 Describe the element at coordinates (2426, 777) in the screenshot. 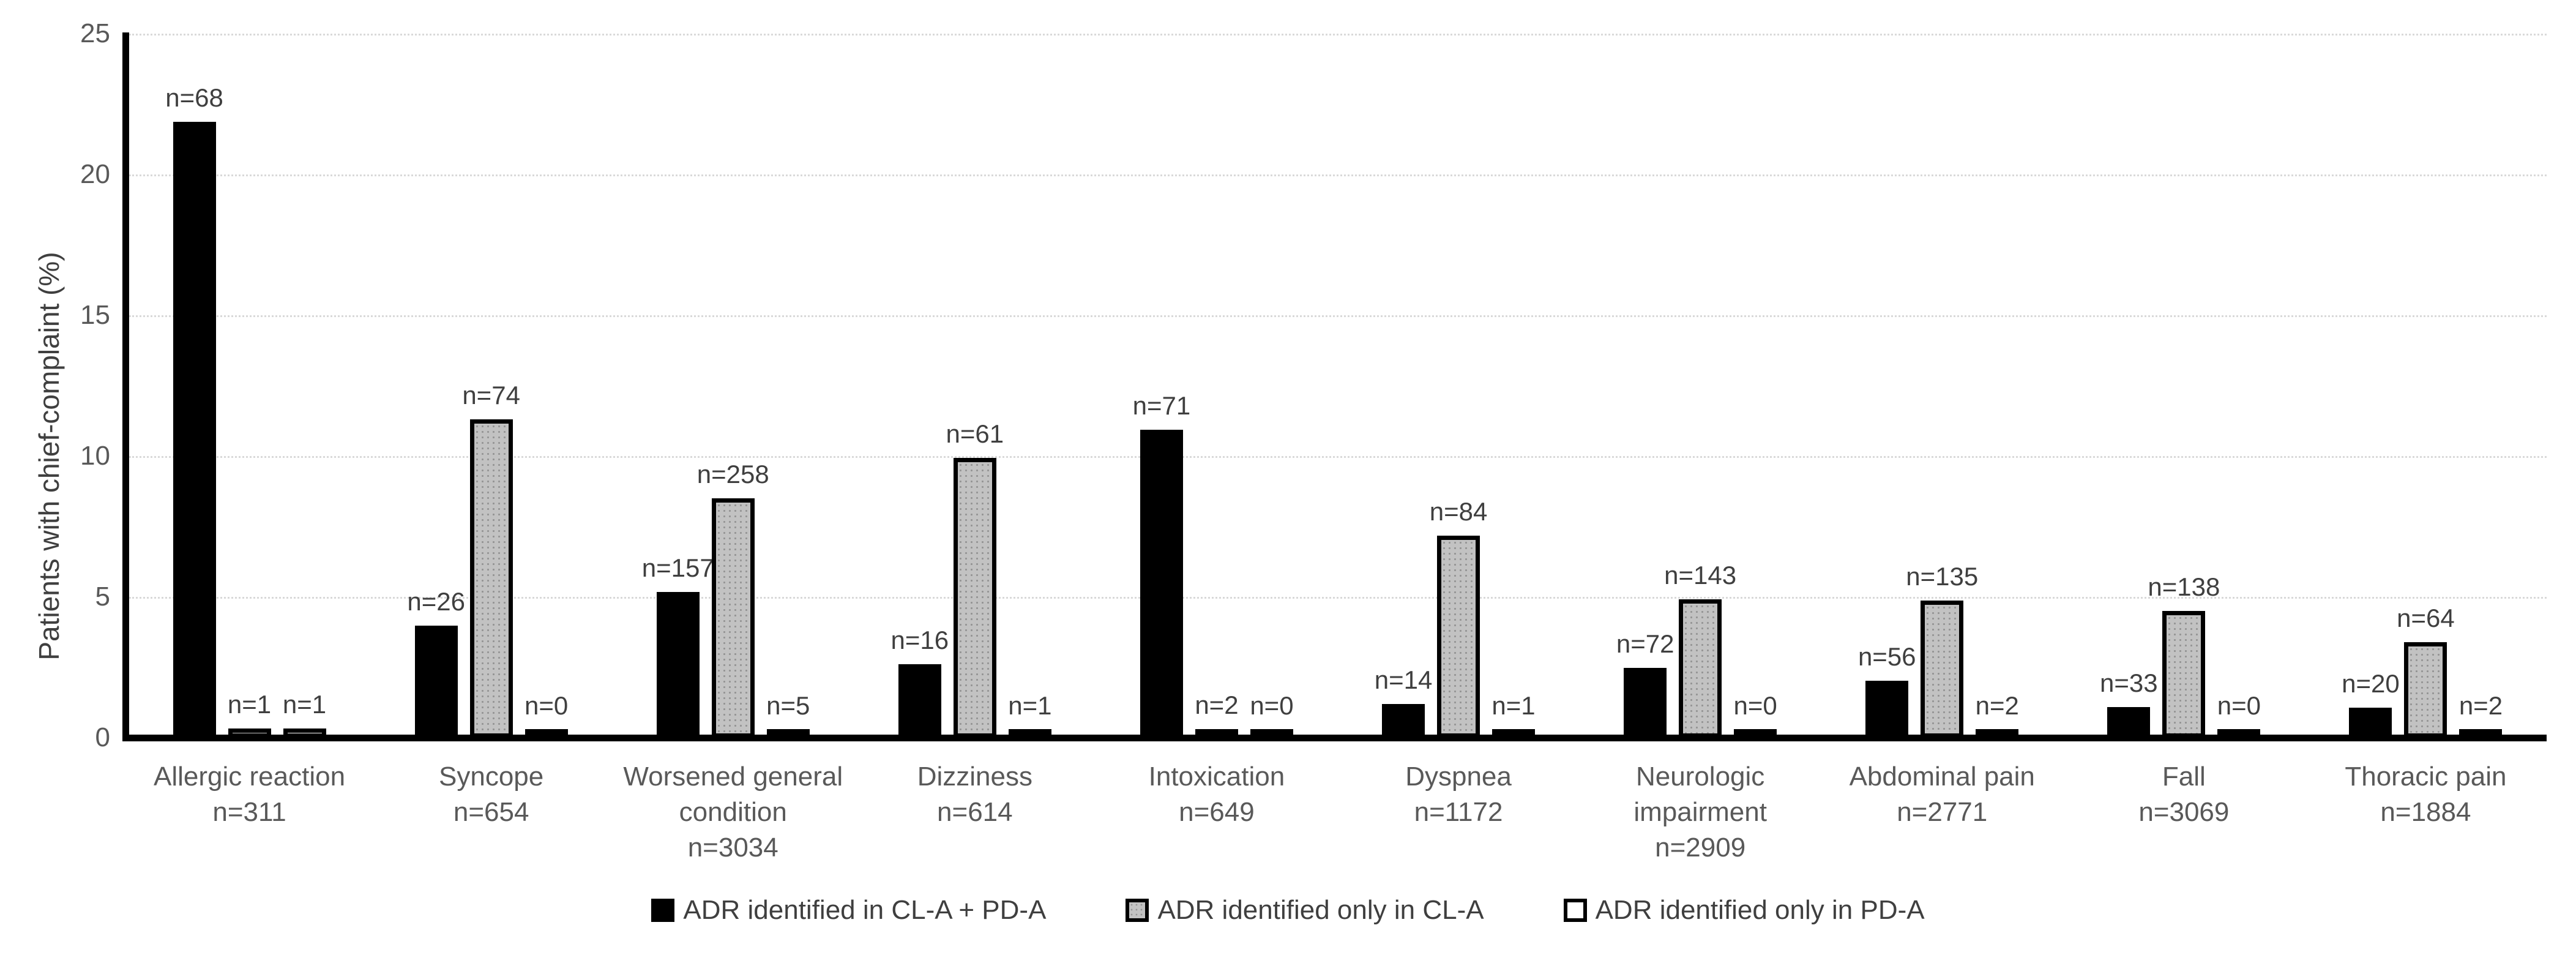

I see `category-name: Thoracic pain` at that location.